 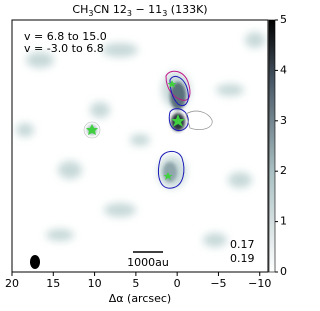 I want to click on velocity-range-label: v = -3.0 to 6.8, so click(x=64, y=48).